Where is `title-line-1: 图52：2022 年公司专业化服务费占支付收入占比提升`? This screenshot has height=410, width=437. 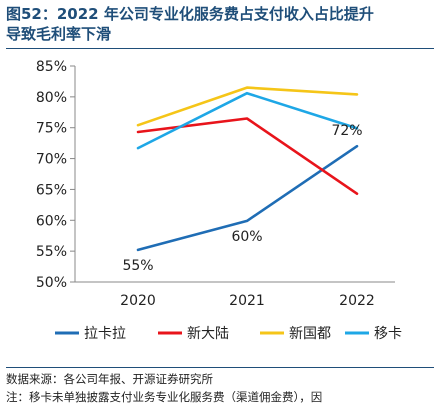
title-line-1: 图52：2022 年公司专业化服务费占支付收入占比提升 is located at coordinates (190, 14).